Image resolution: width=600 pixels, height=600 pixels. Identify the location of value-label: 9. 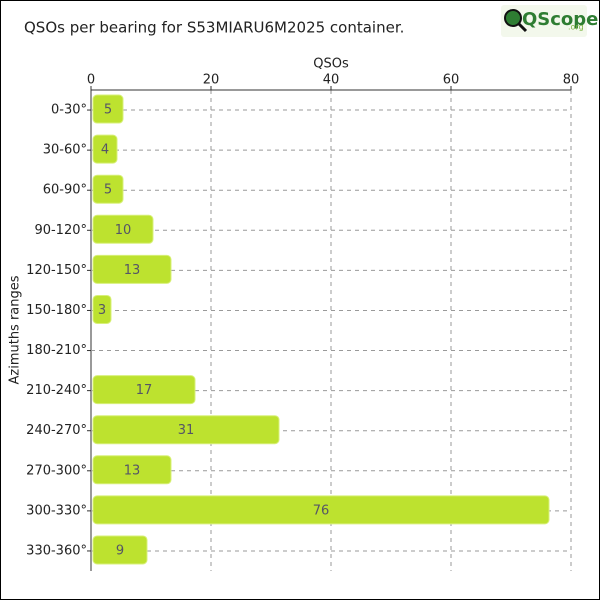
(120, 550).